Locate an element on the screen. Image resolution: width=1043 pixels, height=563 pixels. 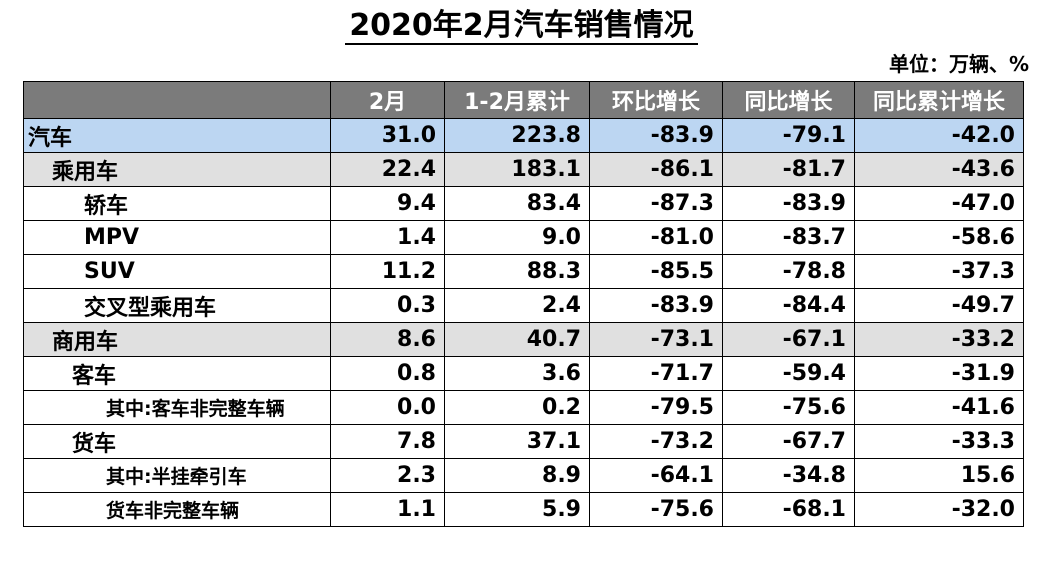
table-row: 其中:半挂牵引车 2.3 8.9 -64.1 -34.8 15.6 is located at coordinates (523, 475).